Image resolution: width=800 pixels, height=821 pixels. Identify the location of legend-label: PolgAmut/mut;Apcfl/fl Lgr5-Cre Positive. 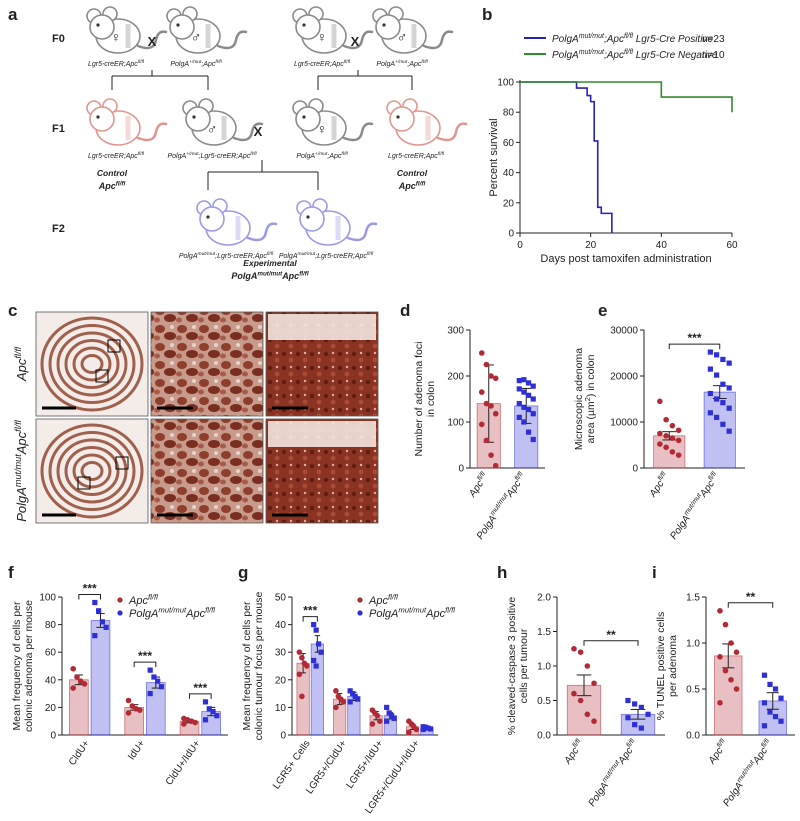
(632, 39).